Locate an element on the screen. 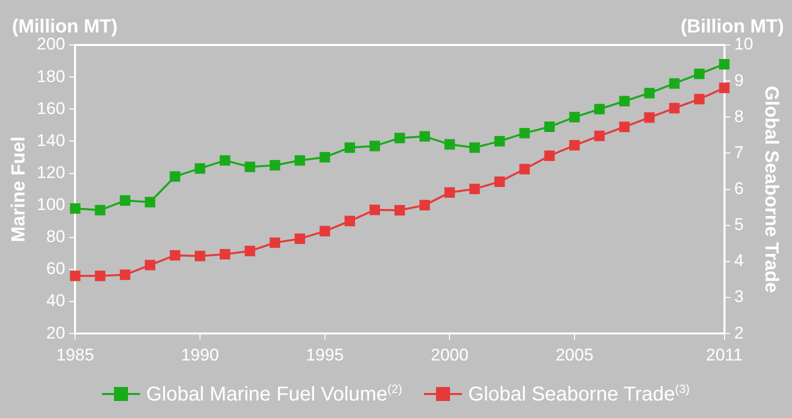 The image size is (792, 418). legend-label: Global Marine Fuel Volume$^{(2)}$ is located at coordinates (274, 394).